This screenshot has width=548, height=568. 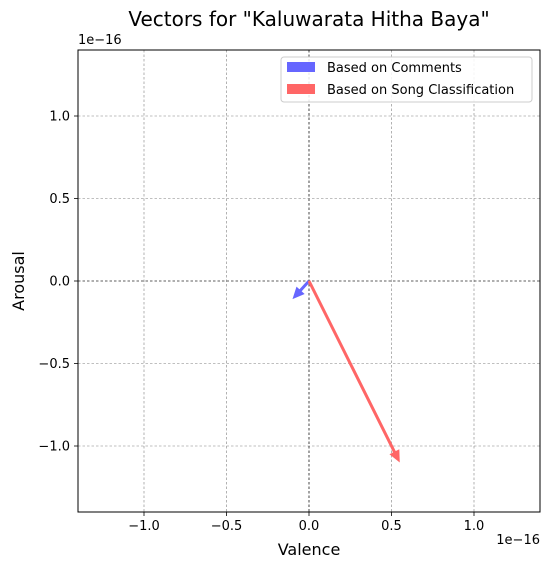 What do you see at coordinates (309, 549) in the screenshot?
I see `x-axis-label: Valence` at bounding box center [309, 549].